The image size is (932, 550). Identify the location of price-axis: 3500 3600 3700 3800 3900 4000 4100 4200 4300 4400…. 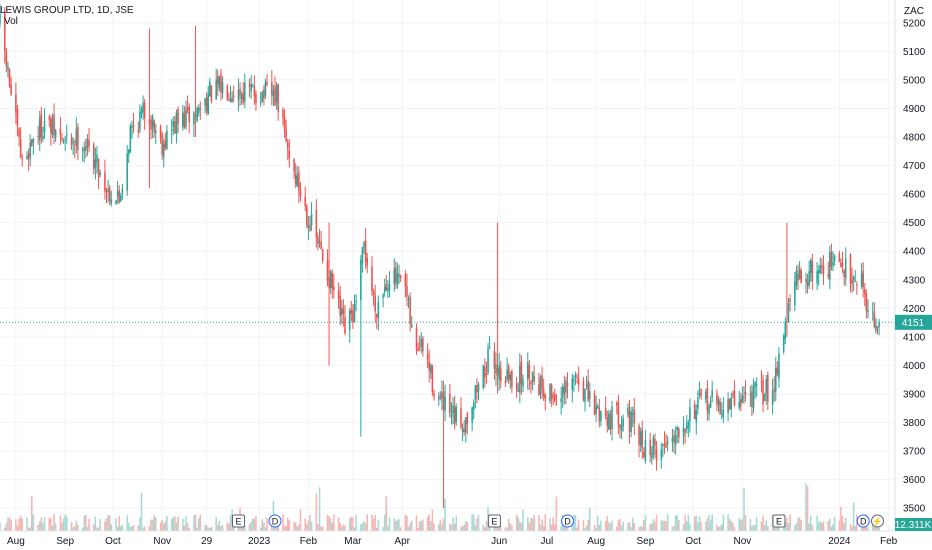
(914, 266).